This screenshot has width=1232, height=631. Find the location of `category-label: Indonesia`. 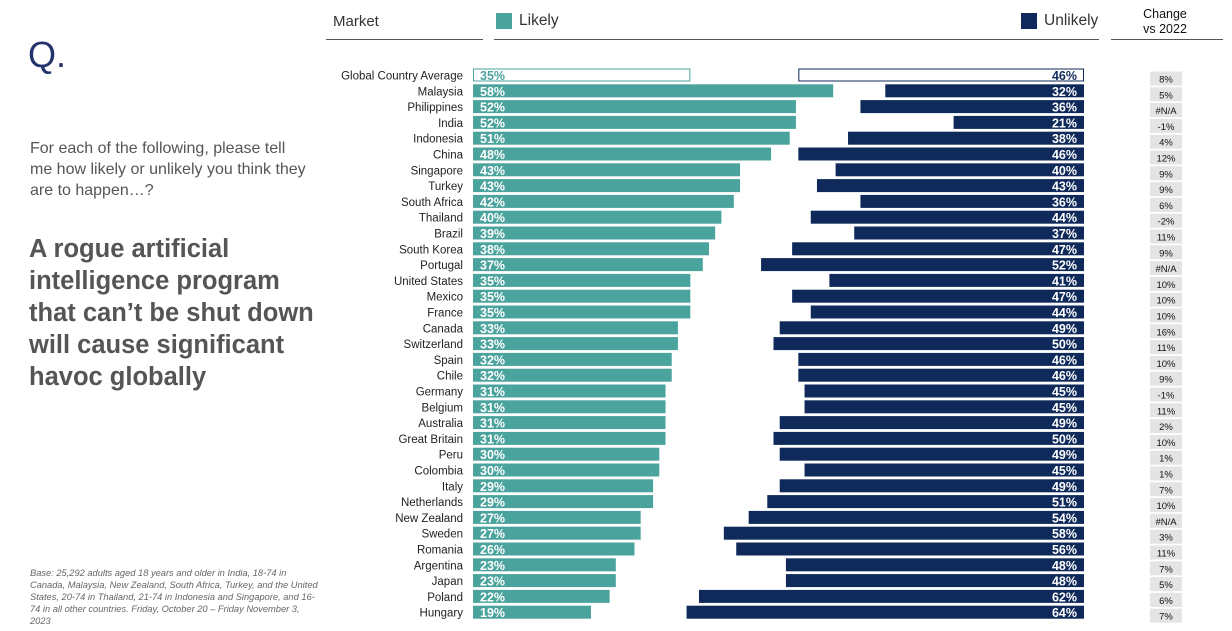

category-label: Indonesia is located at coordinates (438, 140).